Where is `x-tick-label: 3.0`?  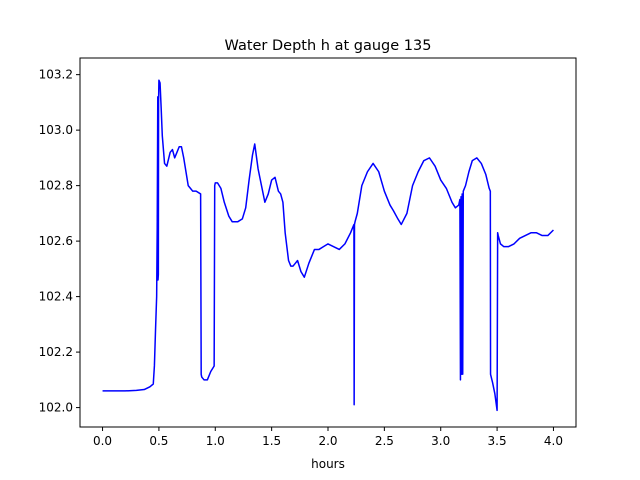 x-tick-label: 3.0 is located at coordinates (440, 441).